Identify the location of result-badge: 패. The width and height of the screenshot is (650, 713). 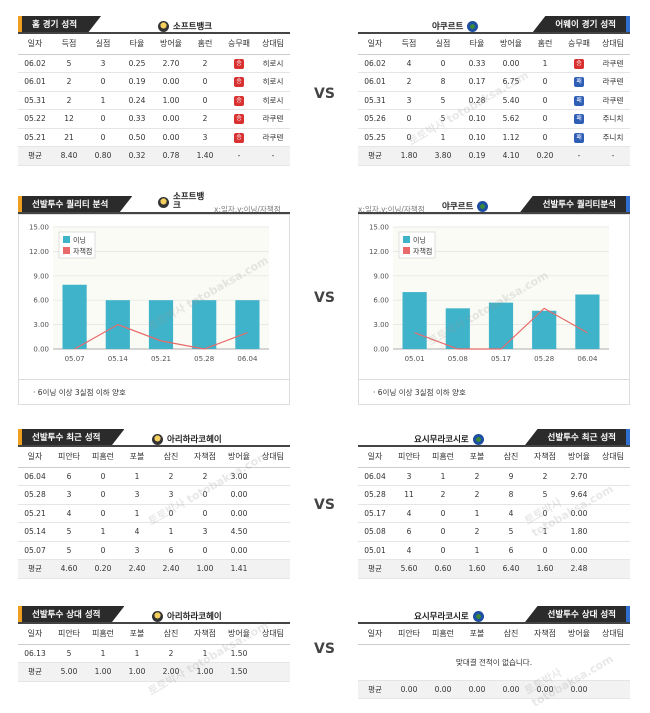
(579, 119).